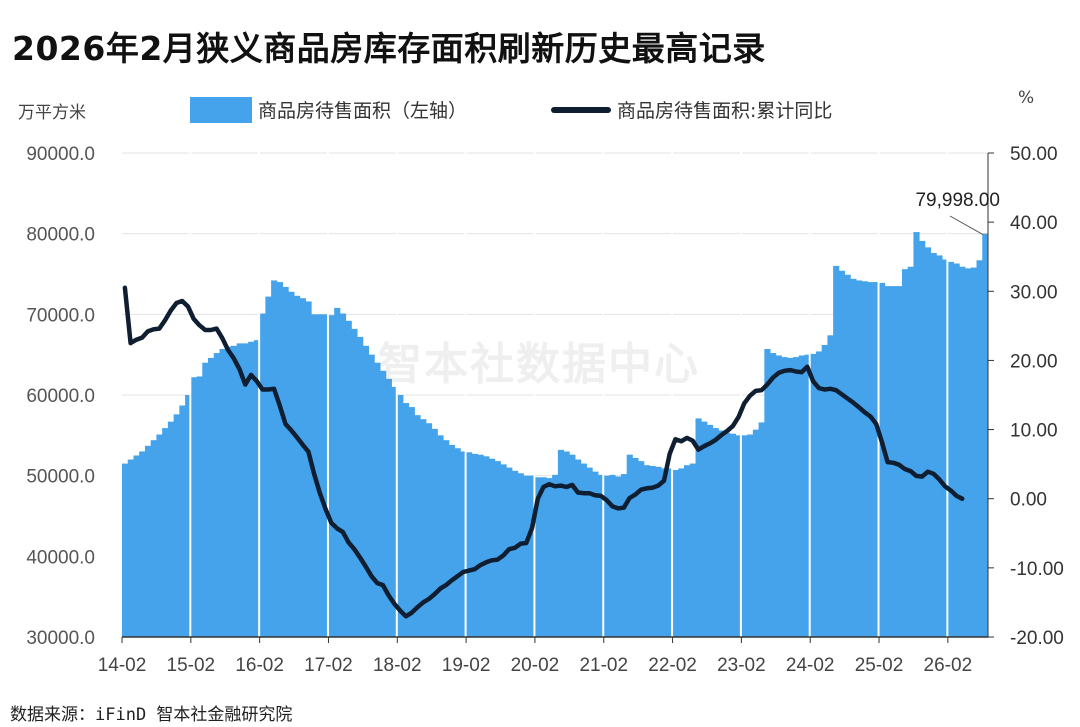 This screenshot has width=1080, height=727. Describe the element at coordinates (1034, 431) in the screenshot. I see `right-y-tick-label: 10.00` at that location.